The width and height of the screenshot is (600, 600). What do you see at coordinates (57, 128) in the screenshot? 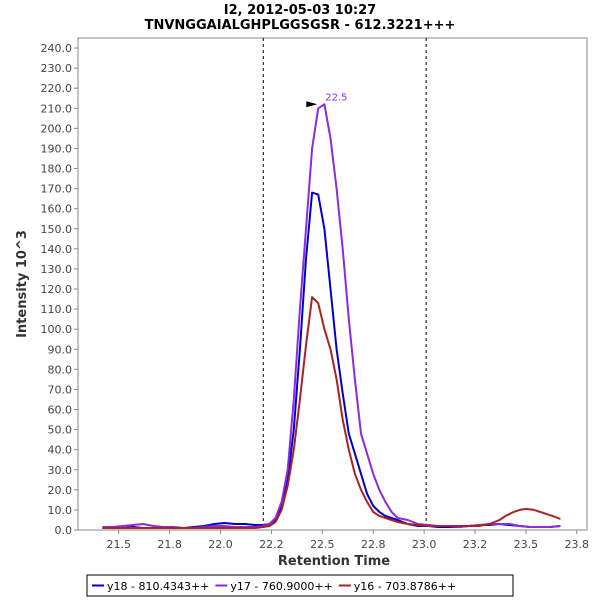
I see `y-tick-label: 200.0` at bounding box center [57, 128].